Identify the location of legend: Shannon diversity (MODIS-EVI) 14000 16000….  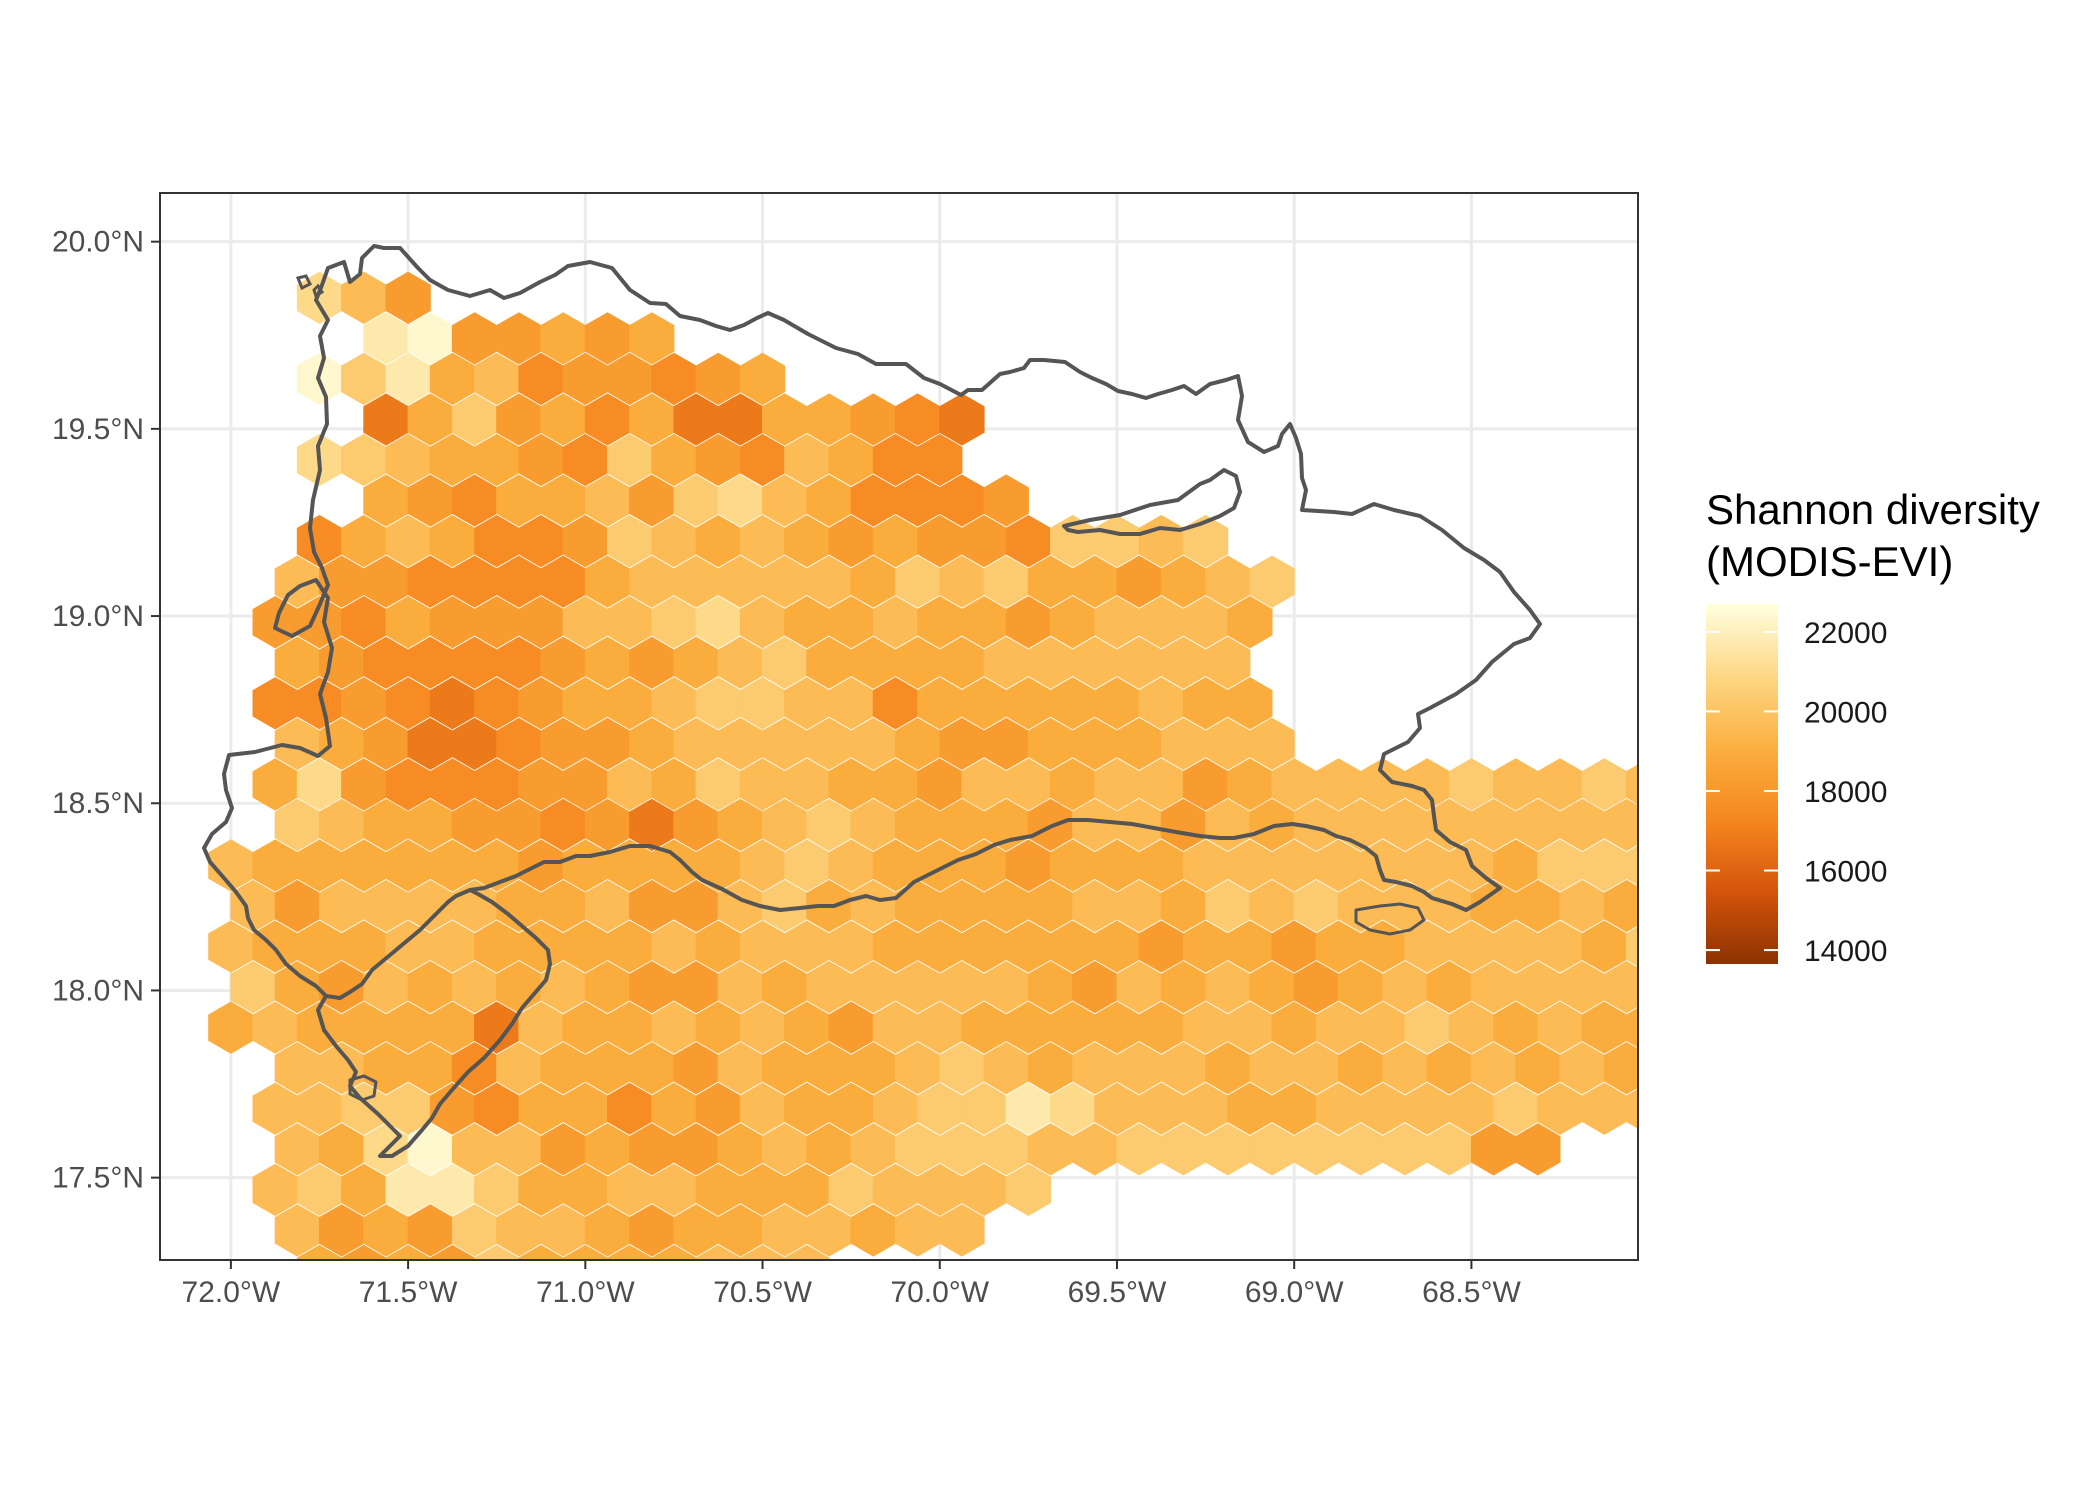
(1873, 727).